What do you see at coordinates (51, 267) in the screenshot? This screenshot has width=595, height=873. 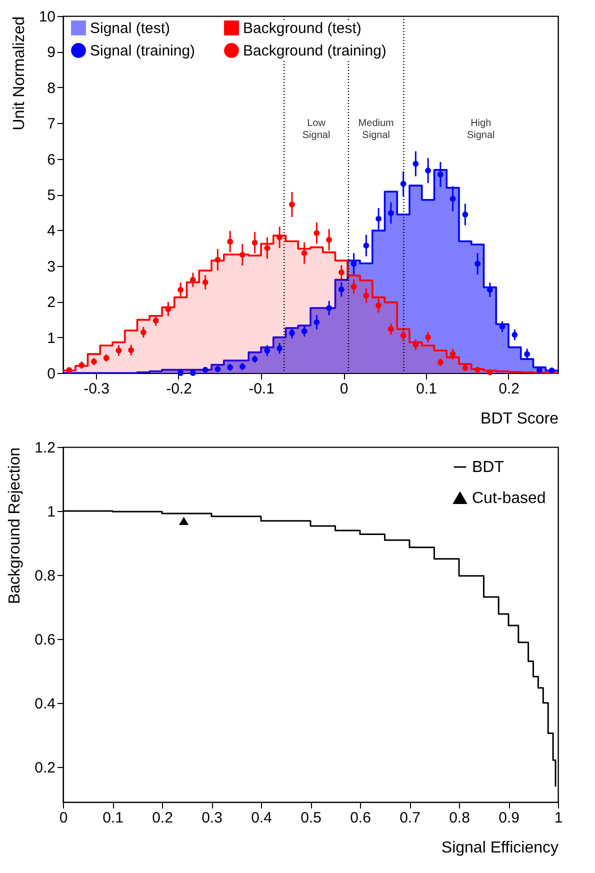 I see `y-tick-label: 3` at bounding box center [51, 267].